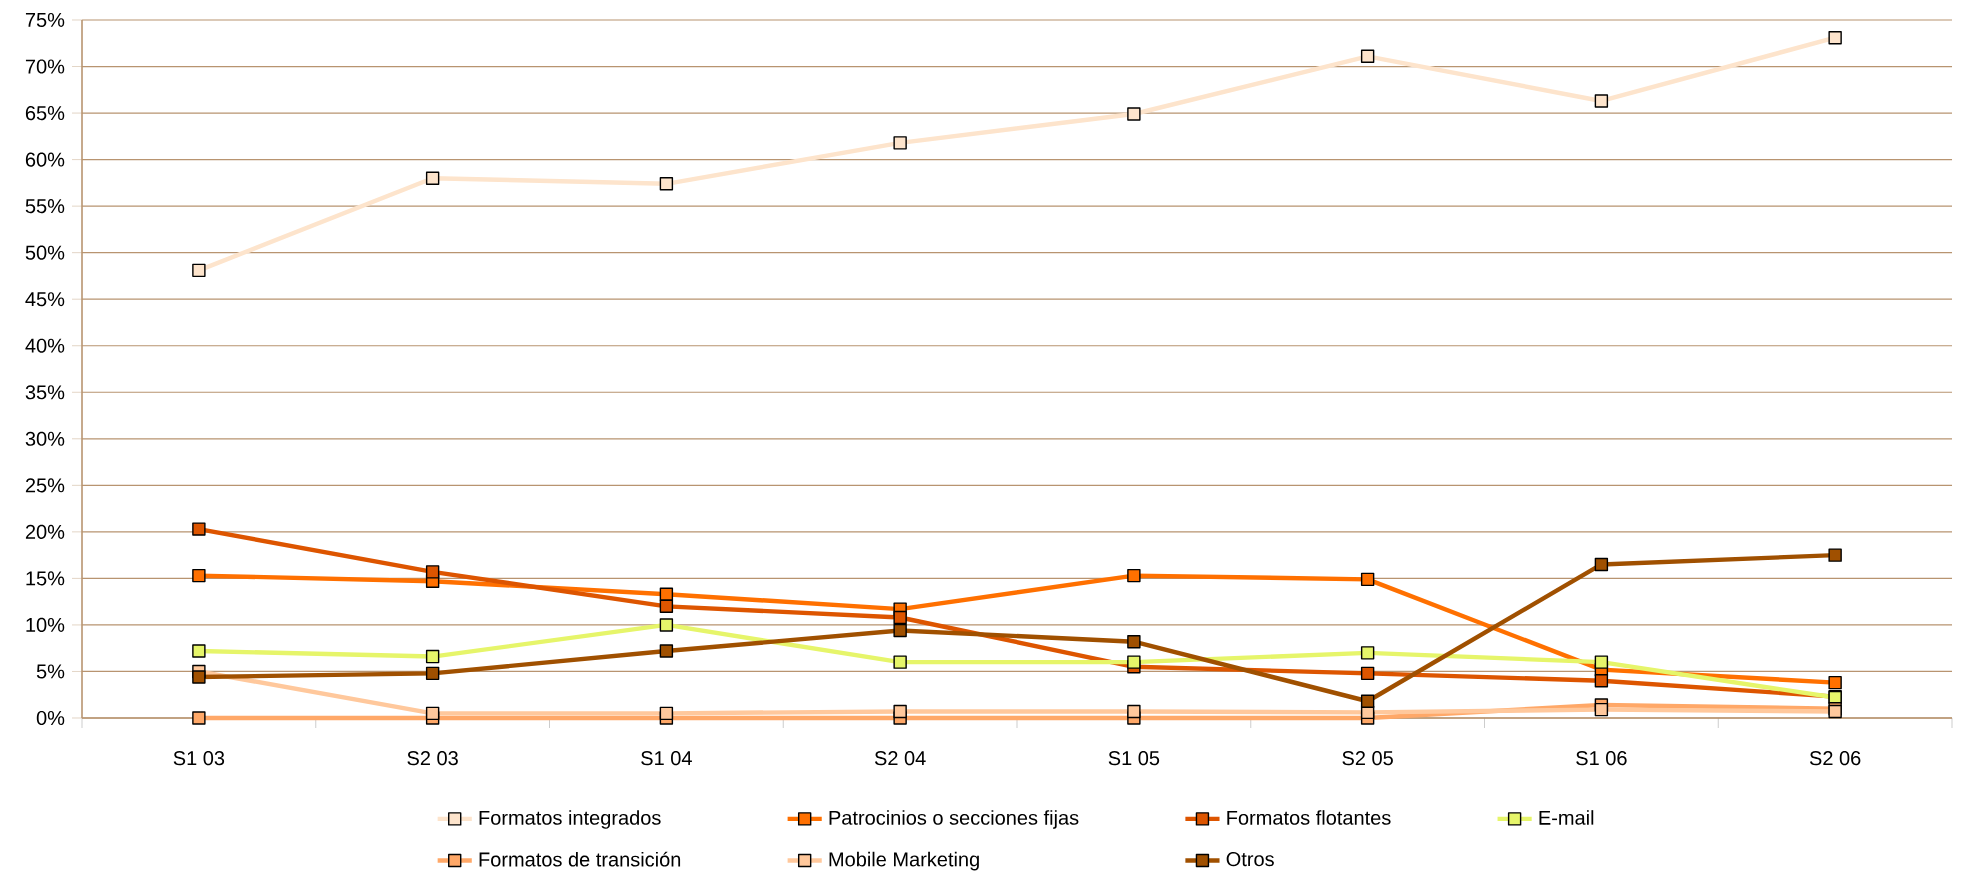  Describe the element at coordinates (1566, 817) in the screenshot. I see `legend-label: E-mail` at that location.